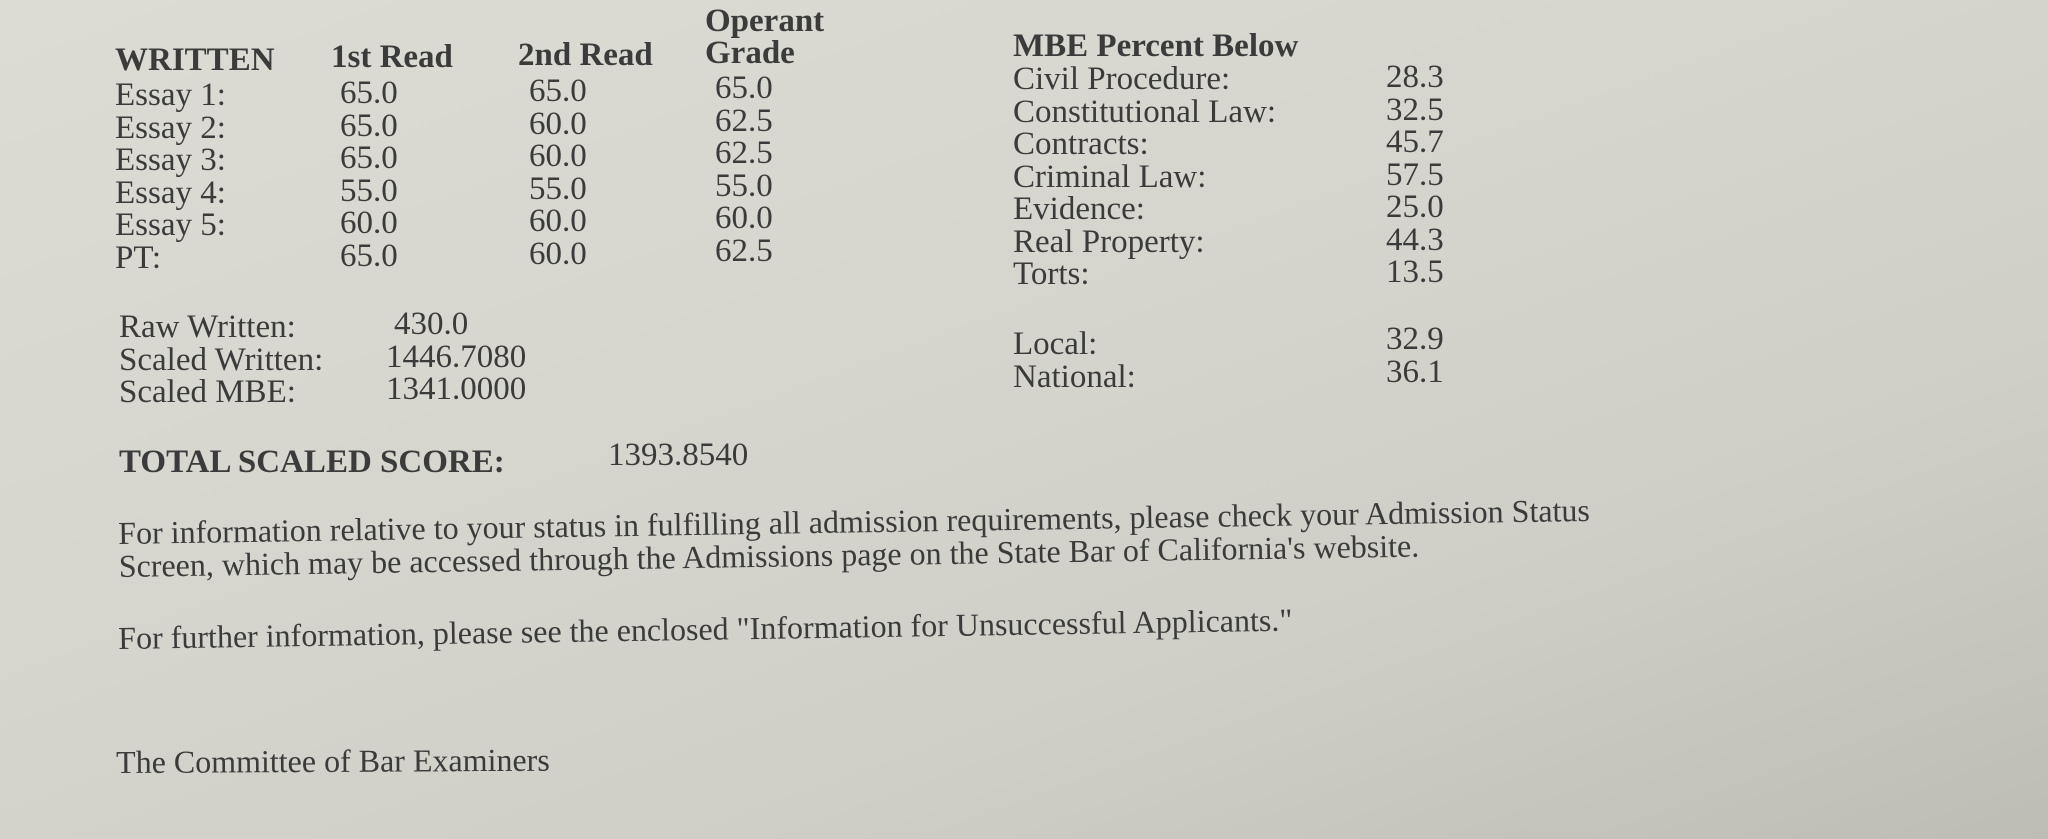 This screenshot has width=2048, height=839. Describe the element at coordinates (1110, 176) in the screenshot. I see `mbe-subject: Criminal Law:` at that location.